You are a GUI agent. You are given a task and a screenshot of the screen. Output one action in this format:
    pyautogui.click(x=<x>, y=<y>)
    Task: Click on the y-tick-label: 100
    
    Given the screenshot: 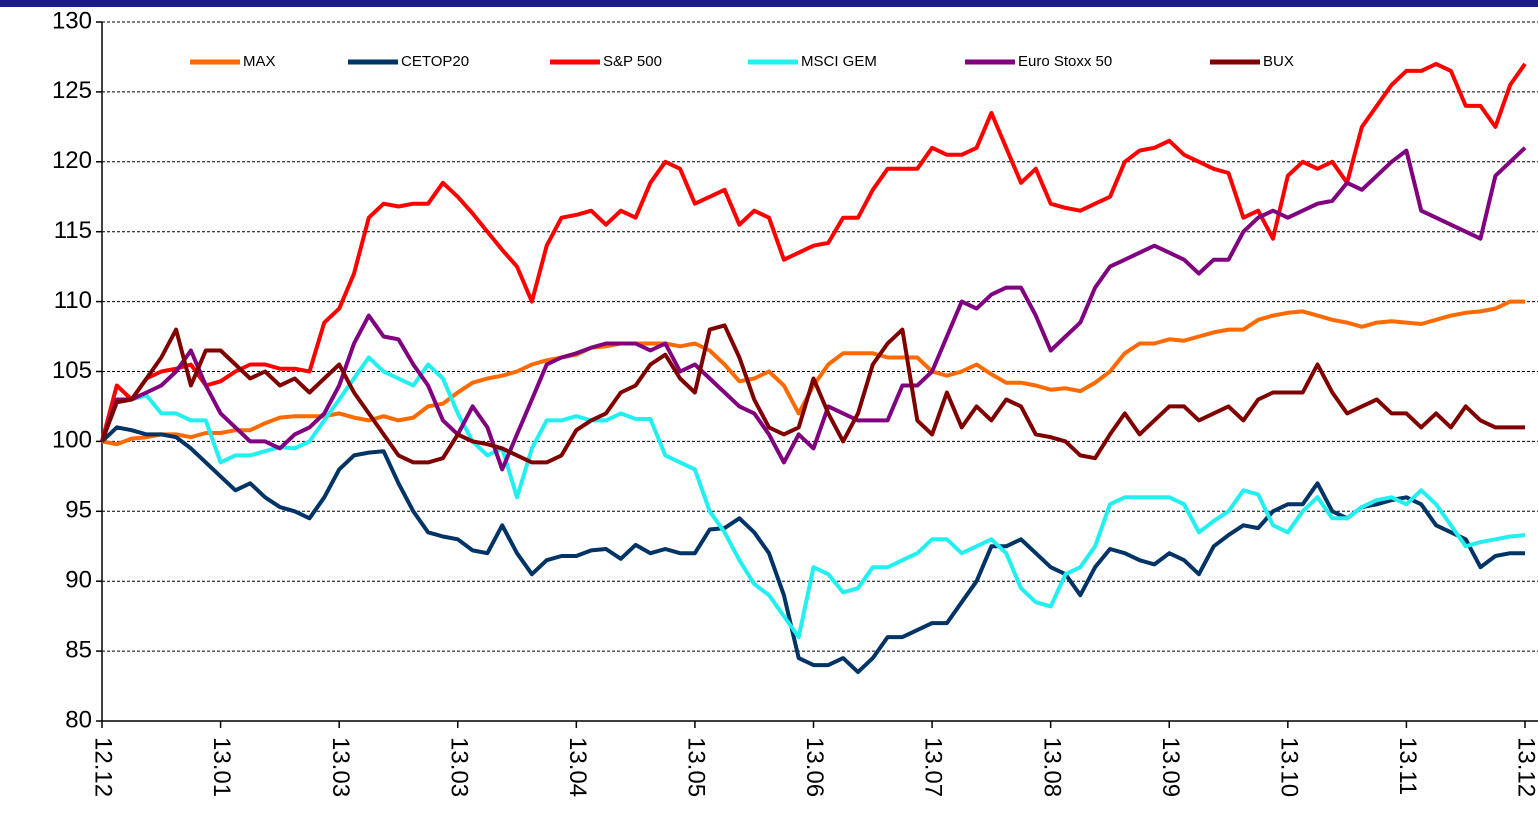 What is the action you would take?
    pyautogui.click(x=72, y=440)
    